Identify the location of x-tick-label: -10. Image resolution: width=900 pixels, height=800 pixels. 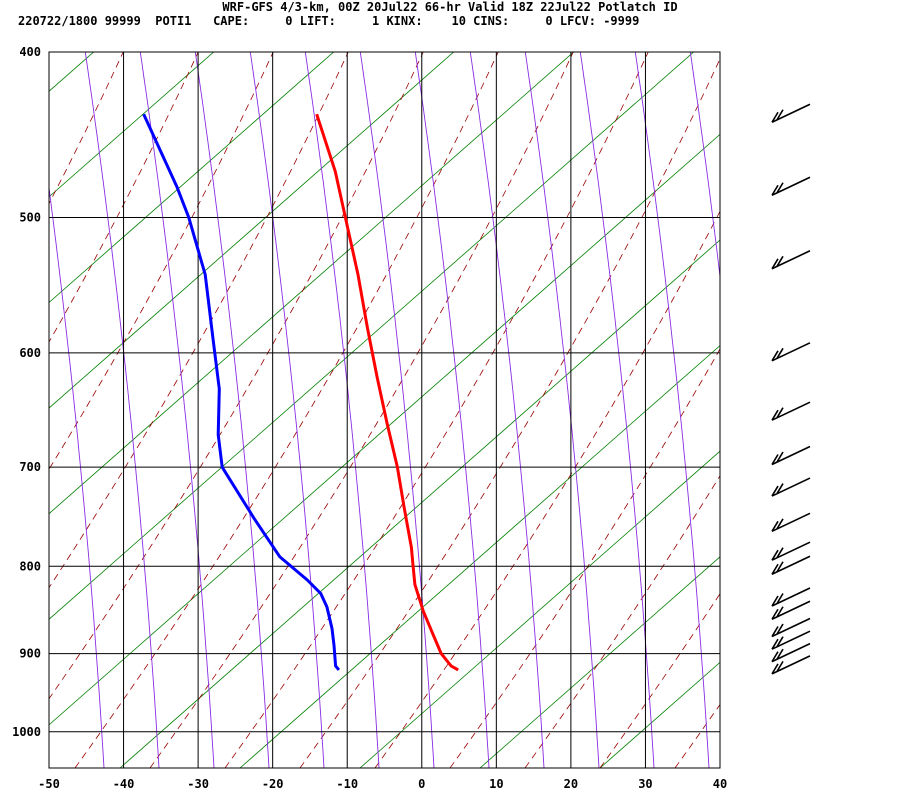
(347, 784).